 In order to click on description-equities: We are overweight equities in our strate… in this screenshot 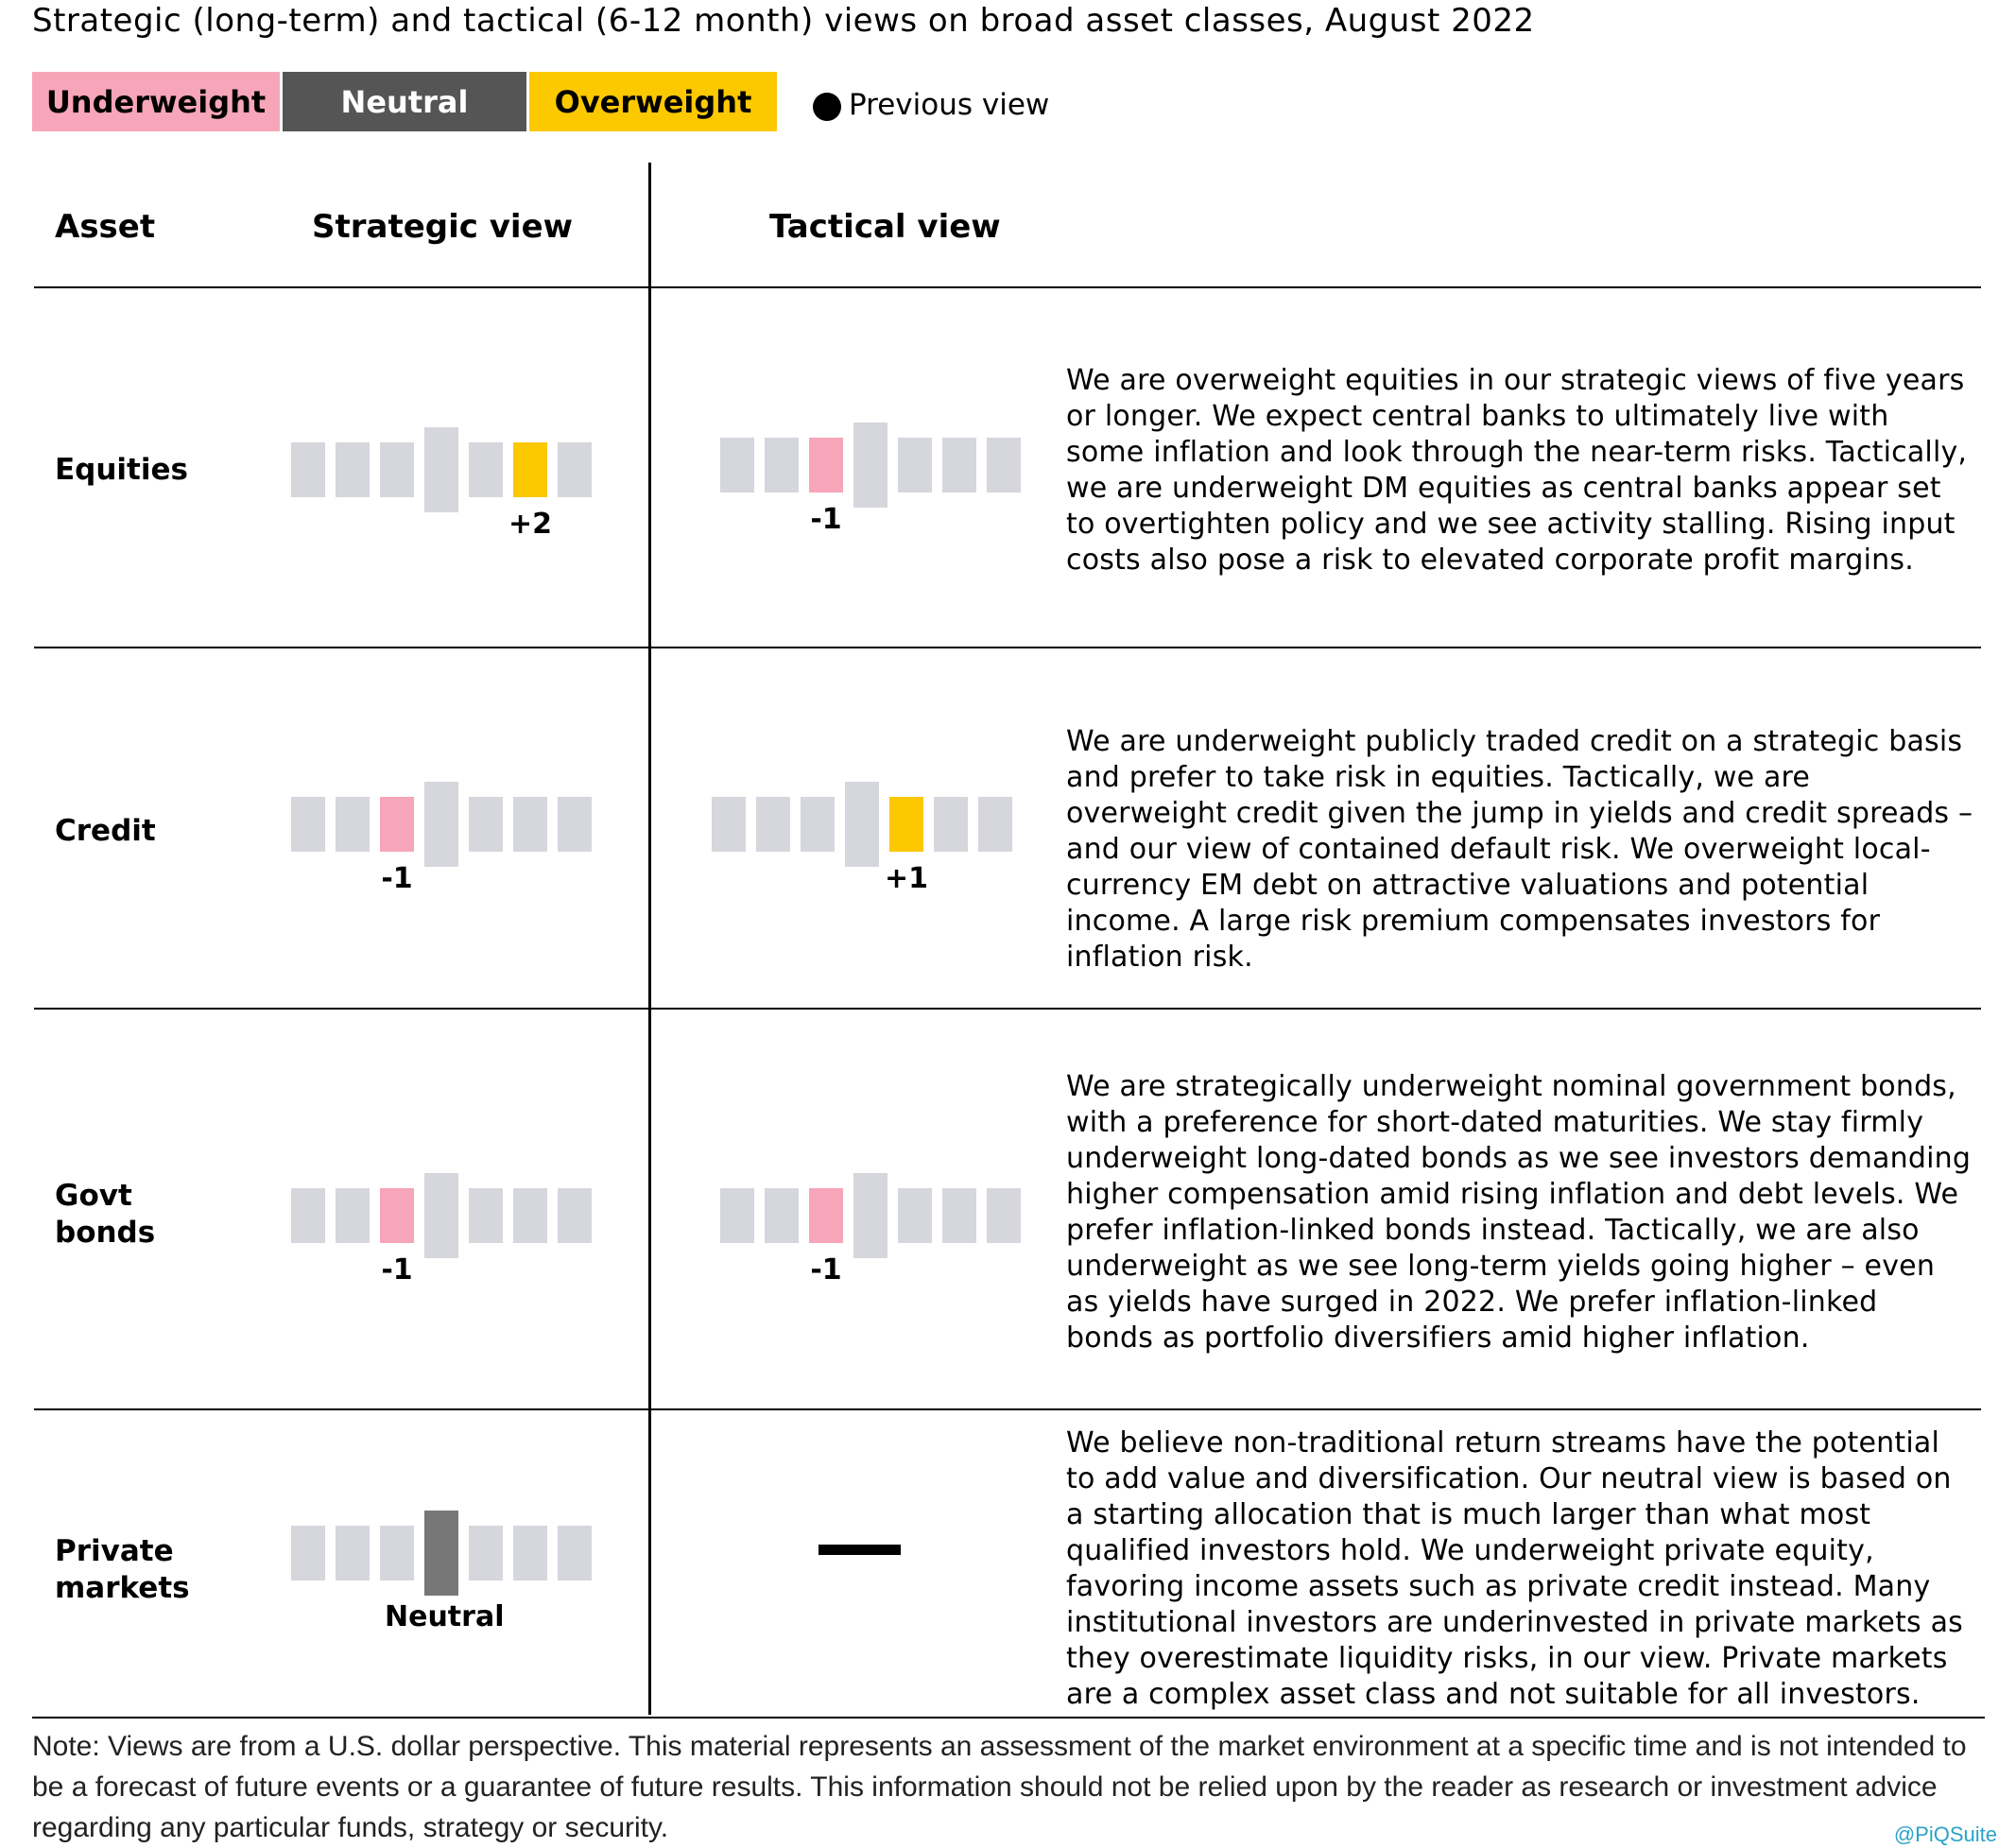, I will do `click(1517, 470)`.